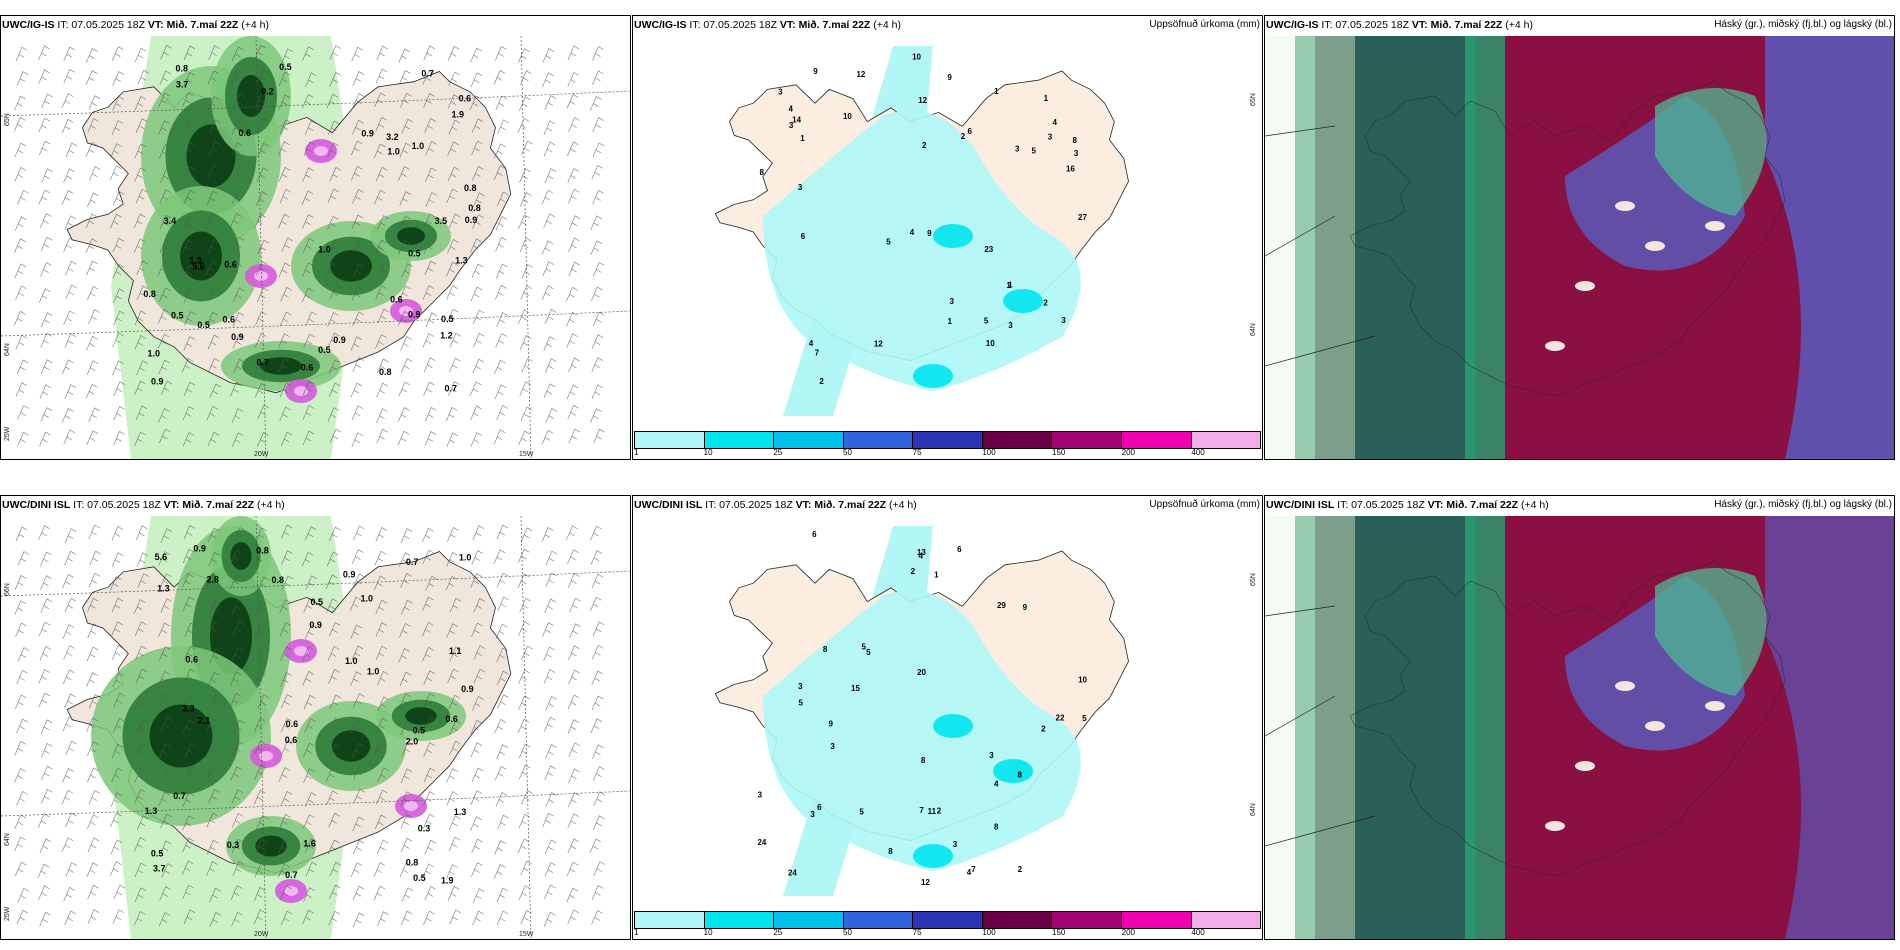  What do you see at coordinates (792, 873) in the screenshot?
I see `precip-value: 24` at bounding box center [792, 873].